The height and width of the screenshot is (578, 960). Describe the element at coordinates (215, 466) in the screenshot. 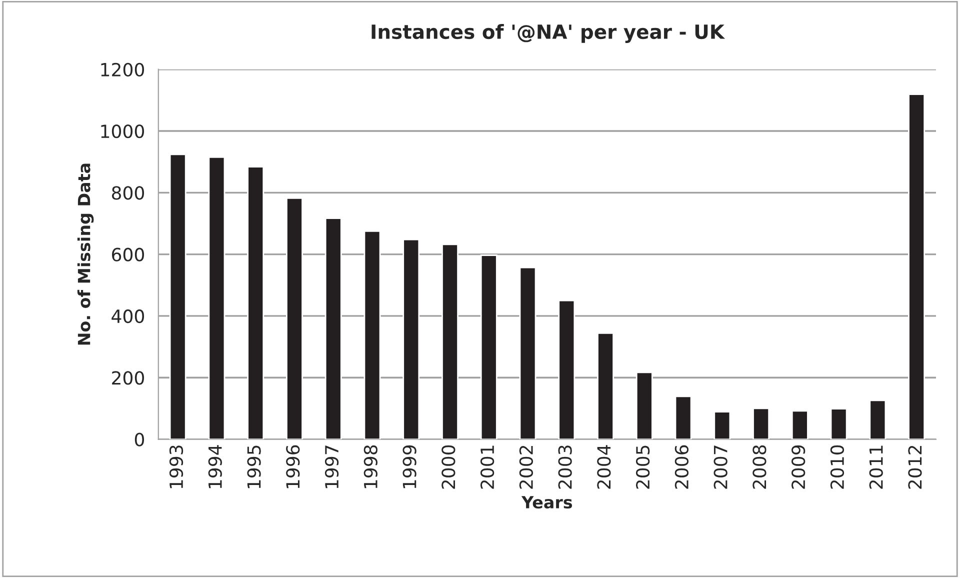

I see `x-tick-label: 1994` at that location.